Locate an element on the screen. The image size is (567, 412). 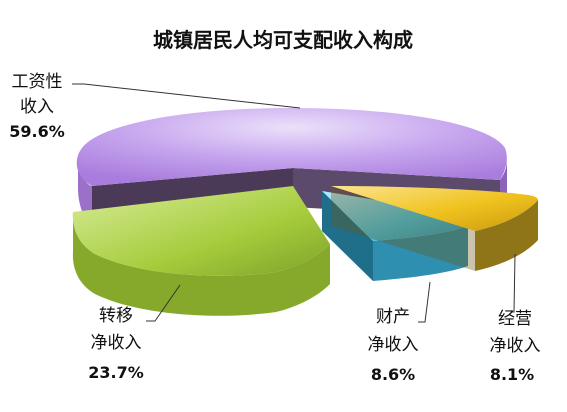
label-property-income-value: 8.6% is located at coordinates (393, 374).